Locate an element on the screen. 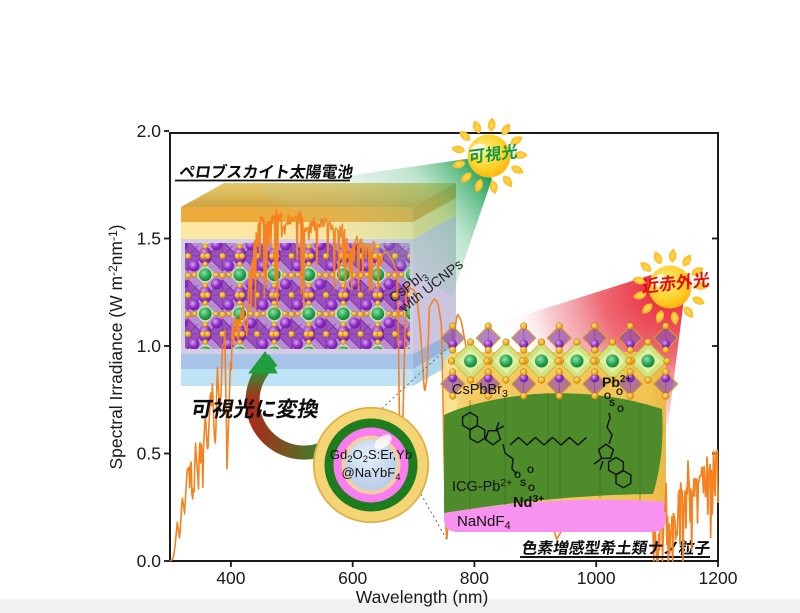  svg-text: 1000 is located at coordinates (596, 578).